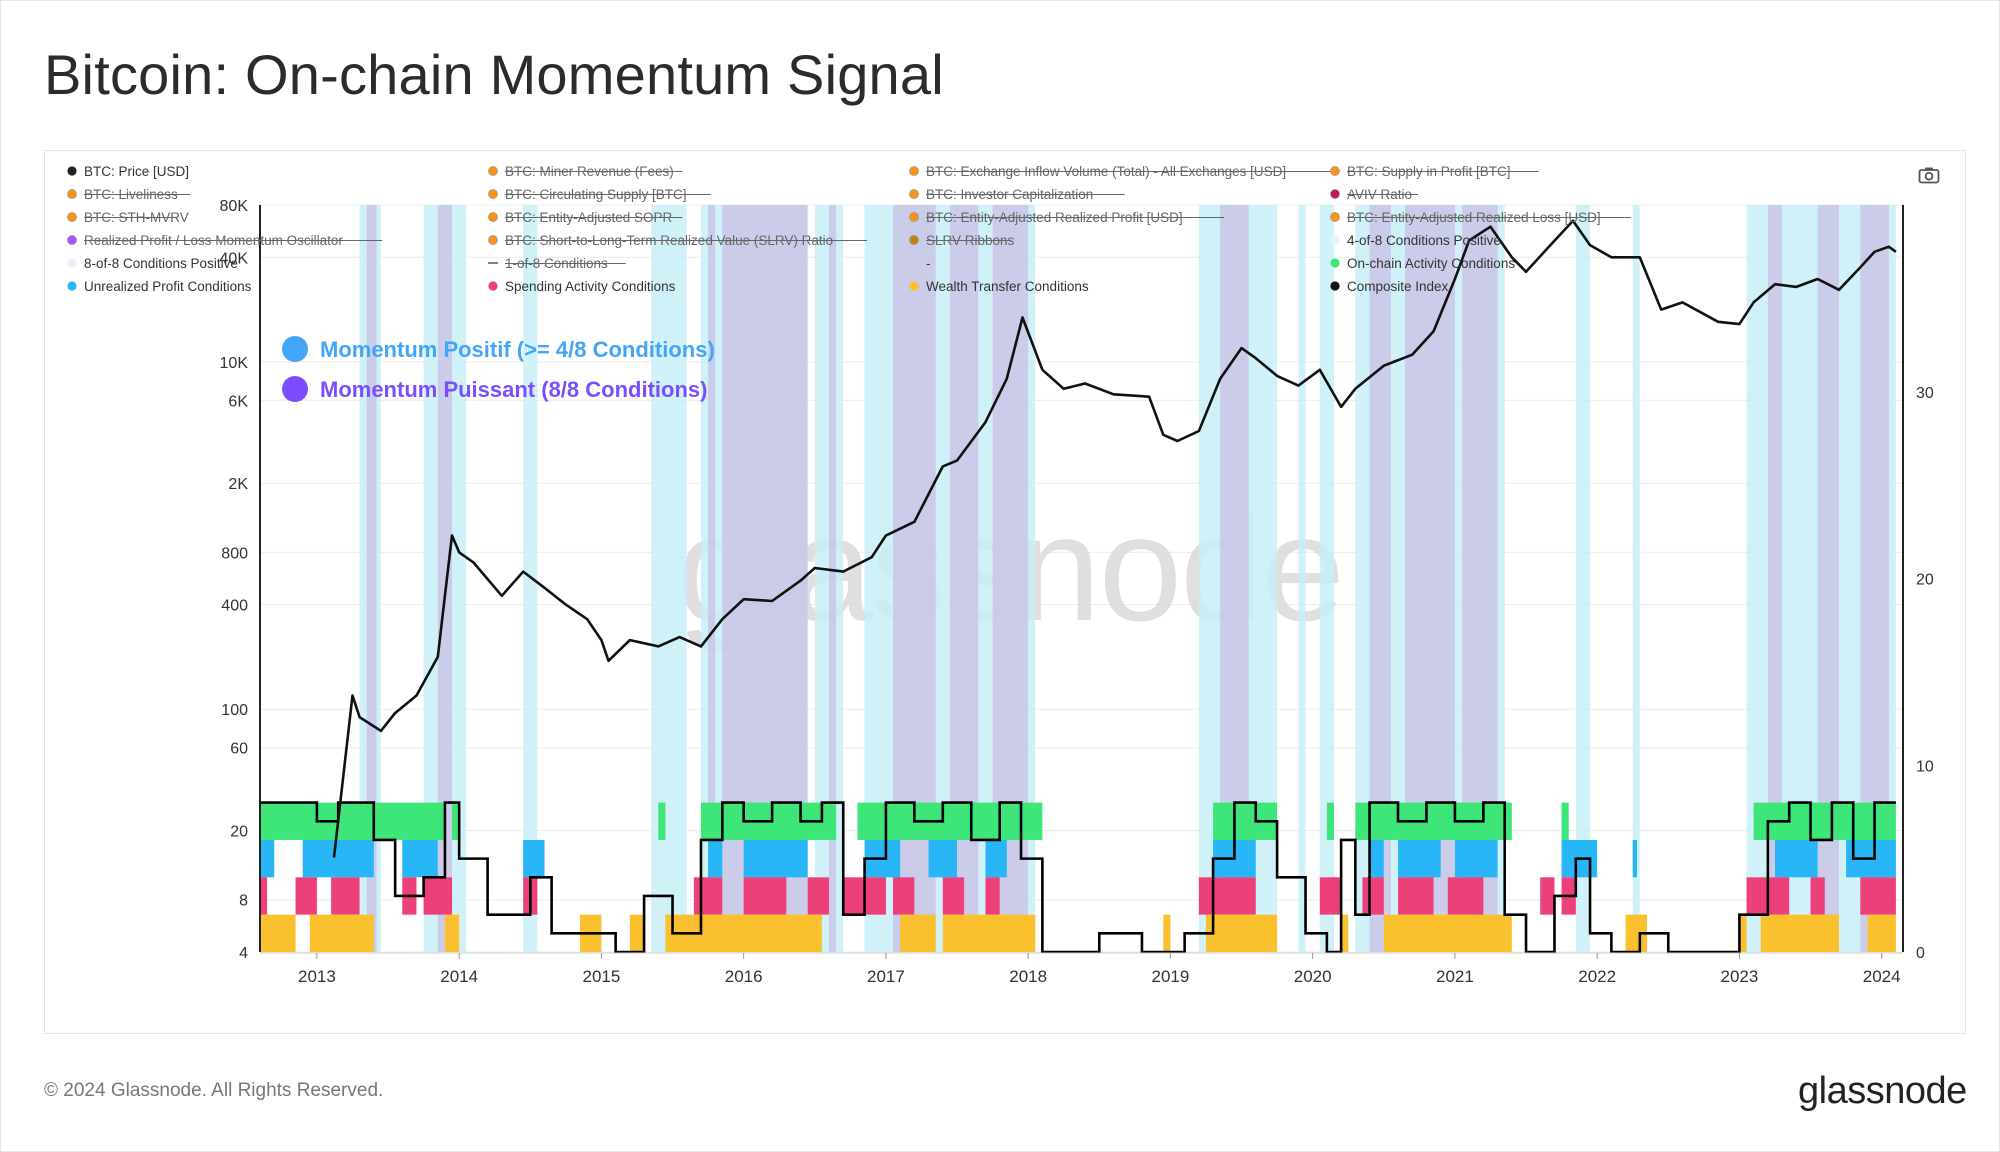  What do you see at coordinates (317, 976) in the screenshot?
I see `x-tick-label: 2013` at bounding box center [317, 976].